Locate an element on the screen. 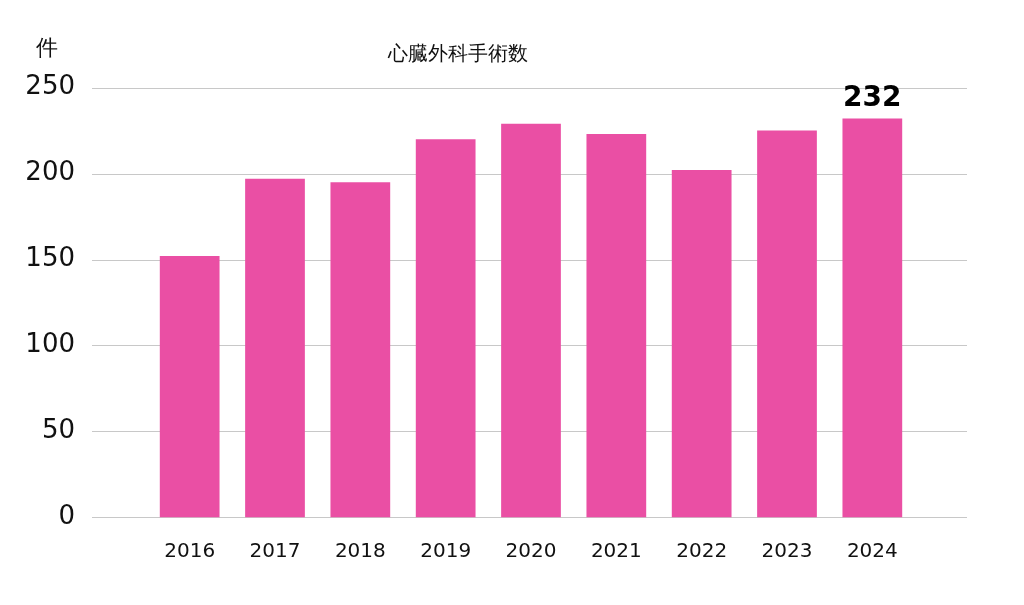  y-tick-label: 250 is located at coordinates (50, 85).